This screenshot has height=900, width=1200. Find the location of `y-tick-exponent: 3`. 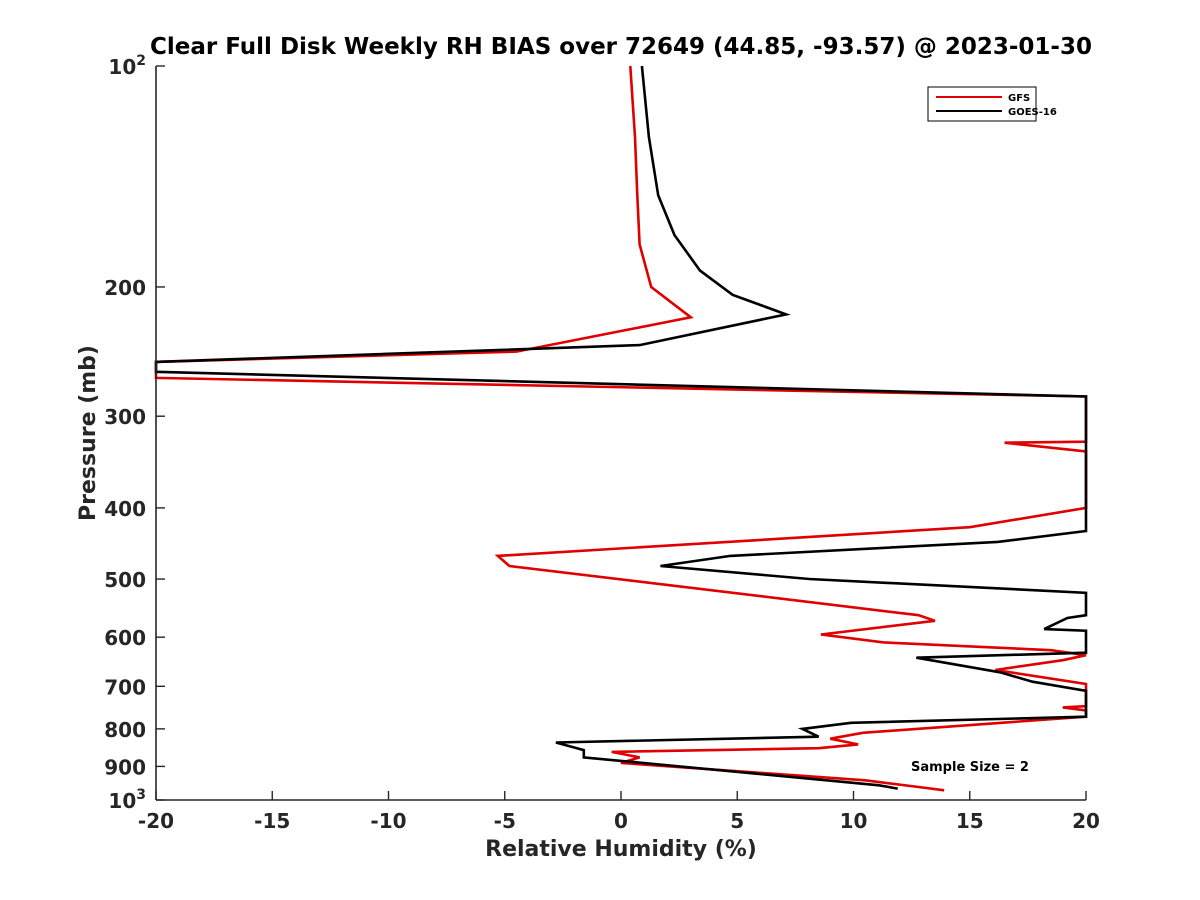

y-tick-exponent: 3 is located at coordinates (141, 795).